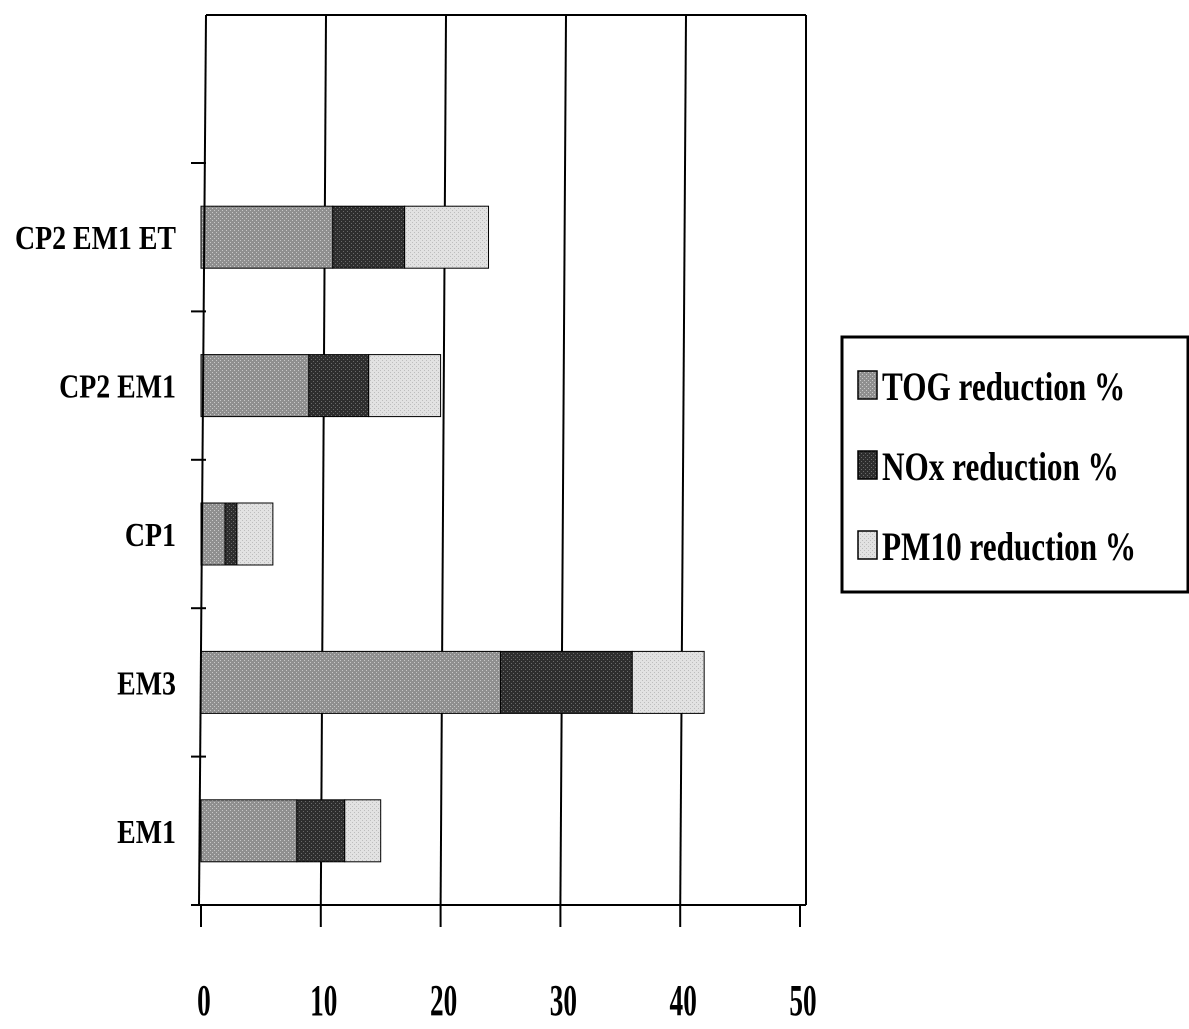  What do you see at coordinates (563, 999) in the screenshot?
I see `x-tick-label-30: 30` at bounding box center [563, 999].